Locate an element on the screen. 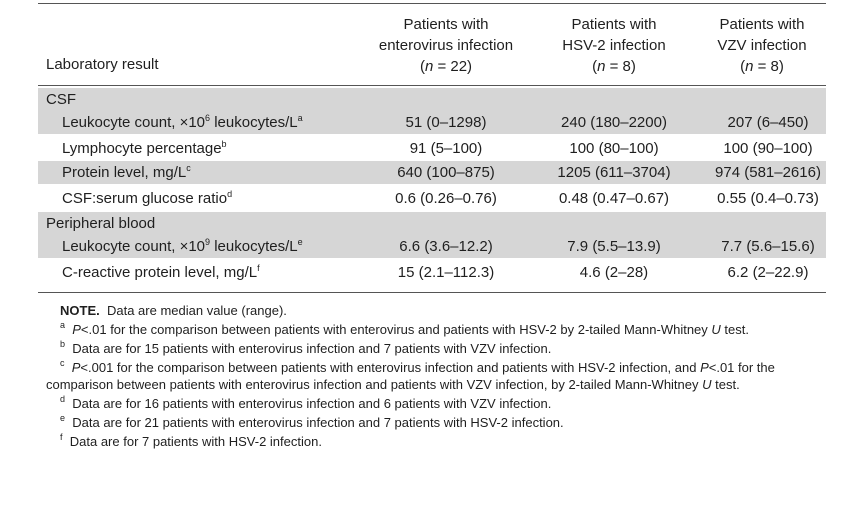 This screenshot has height=508, width=868. column-header-vzv: Patients with VZV infection (n = 8) is located at coordinates (762, 45).